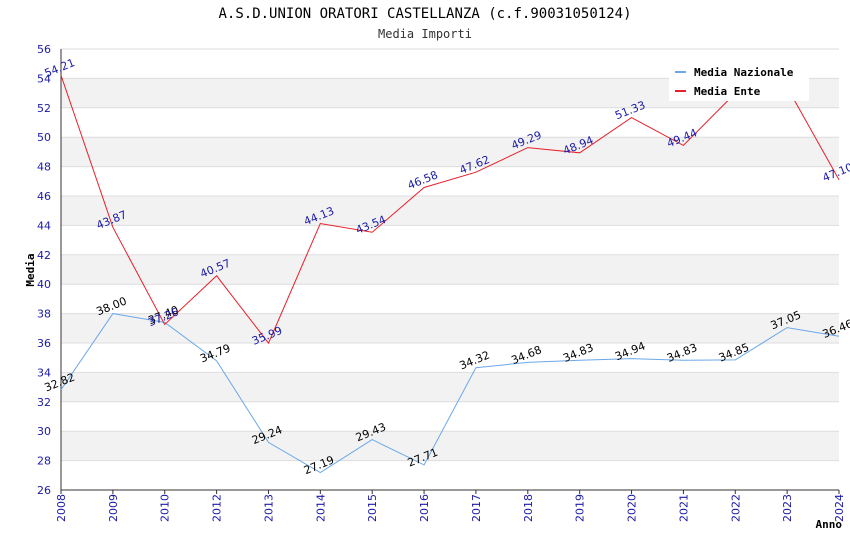 The width and height of the screenshot is (850, 550). I want to click on y-tick-label: 50, so click(44, 137).